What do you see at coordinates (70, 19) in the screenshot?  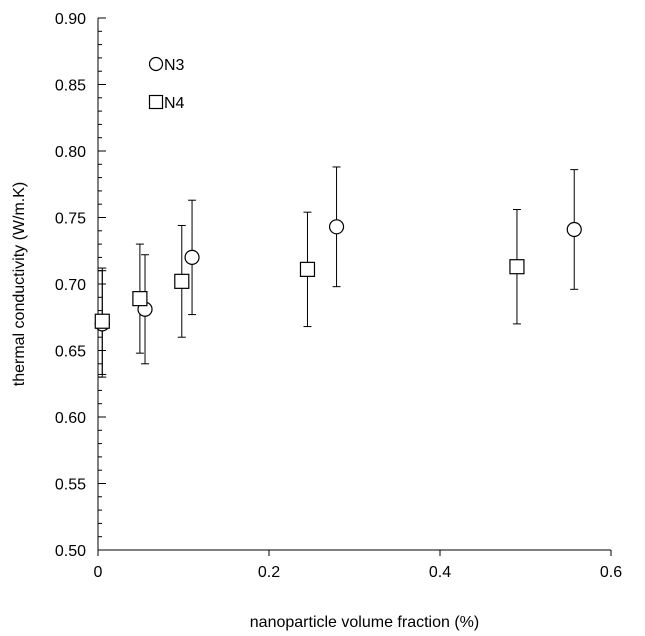 I see `y-tick-label: 0.90` at bounding box center [70, 19].